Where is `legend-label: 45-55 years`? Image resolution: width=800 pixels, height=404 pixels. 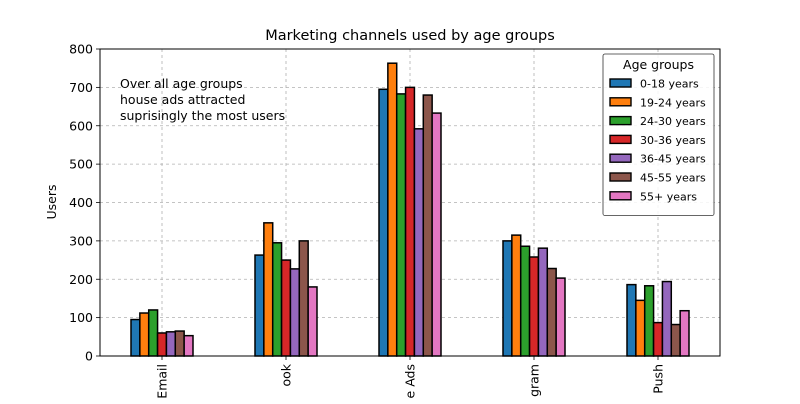
legend-label: 45-55 years is located at coordinates (673, 178).